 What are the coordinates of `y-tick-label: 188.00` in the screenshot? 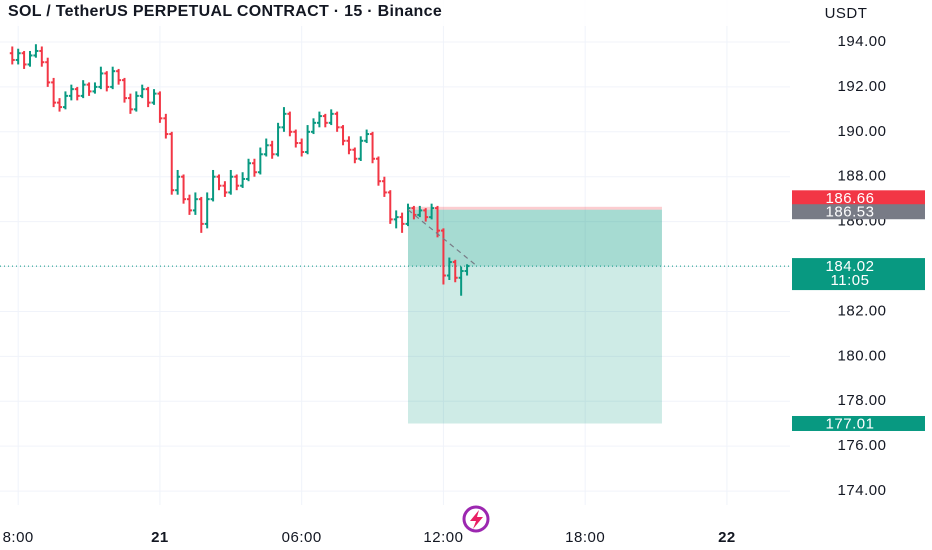 It's located at (862, 176).